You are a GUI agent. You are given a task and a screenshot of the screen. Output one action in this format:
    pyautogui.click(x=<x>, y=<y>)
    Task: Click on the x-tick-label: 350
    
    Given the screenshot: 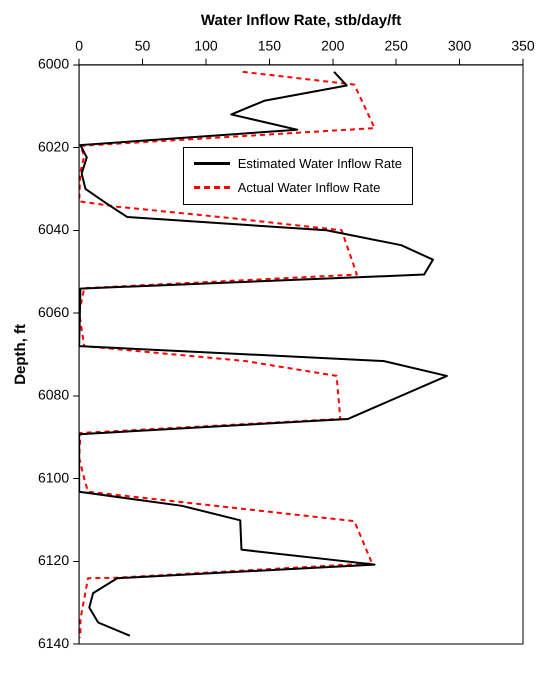 What is the action you would take?
    pyautogui.click(x=523, y=45)
    